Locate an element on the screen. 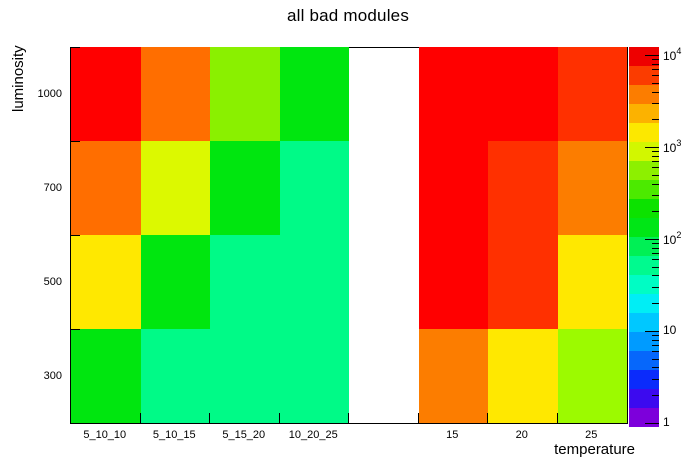 The width and height of the screenshot is (696, 472). colorbar-tick-label: 1 is located at coordinates (666, 421).